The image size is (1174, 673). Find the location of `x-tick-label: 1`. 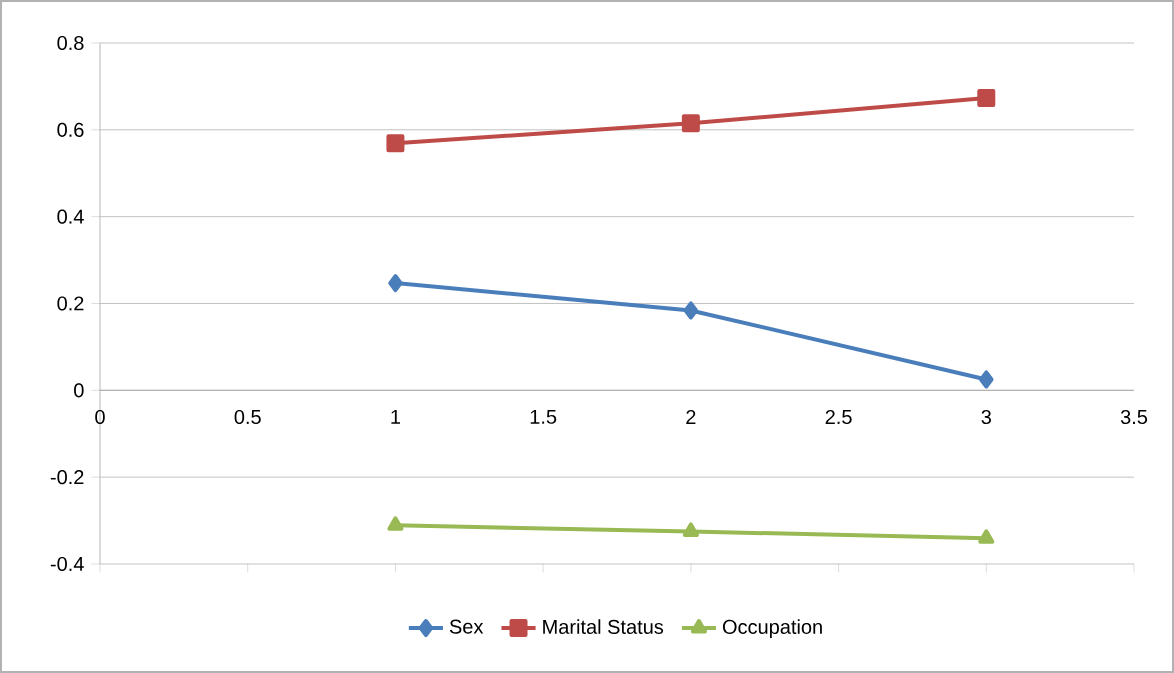

x-tick-label: 1 is located at coordinates (396, 416).